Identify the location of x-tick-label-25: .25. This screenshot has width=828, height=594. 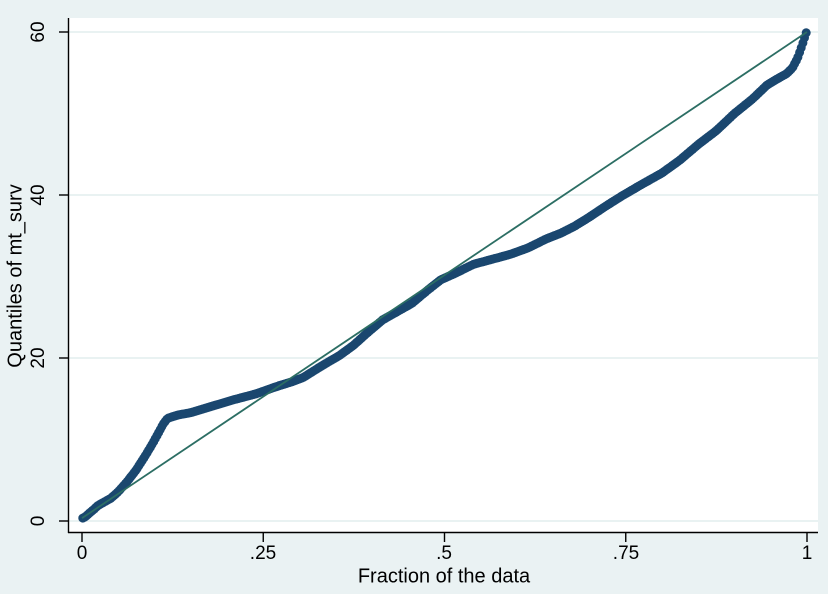
(263, 553).